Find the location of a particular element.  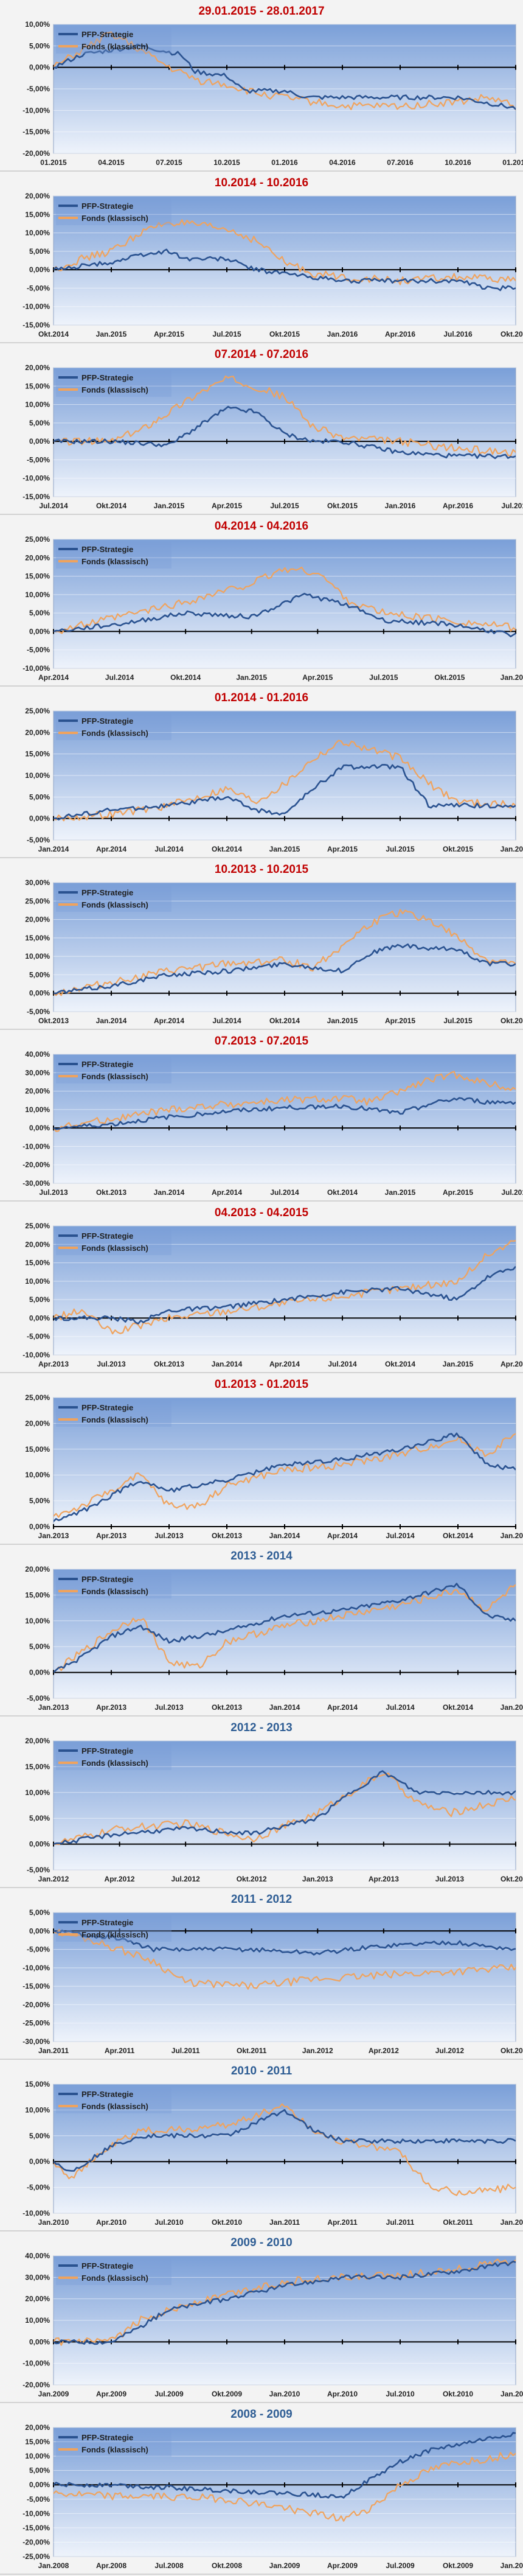

x-tick-label: Apr.2012 is located at coordinates (120, 1879).